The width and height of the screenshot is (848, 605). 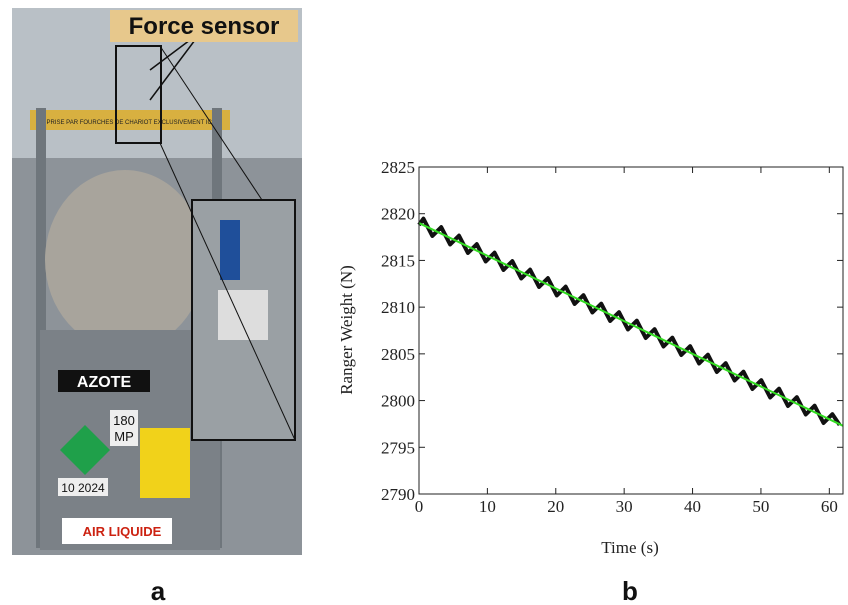 I want to click on photo-text: 180, so click(x=124, y=420).